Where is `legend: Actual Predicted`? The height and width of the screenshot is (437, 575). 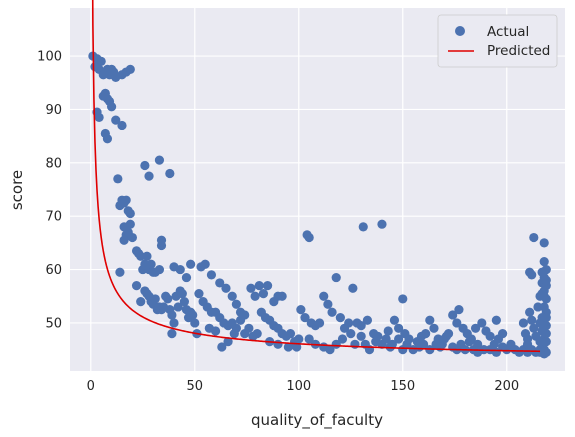 legend: Actual Predicted is located at coordinates (497, 41).